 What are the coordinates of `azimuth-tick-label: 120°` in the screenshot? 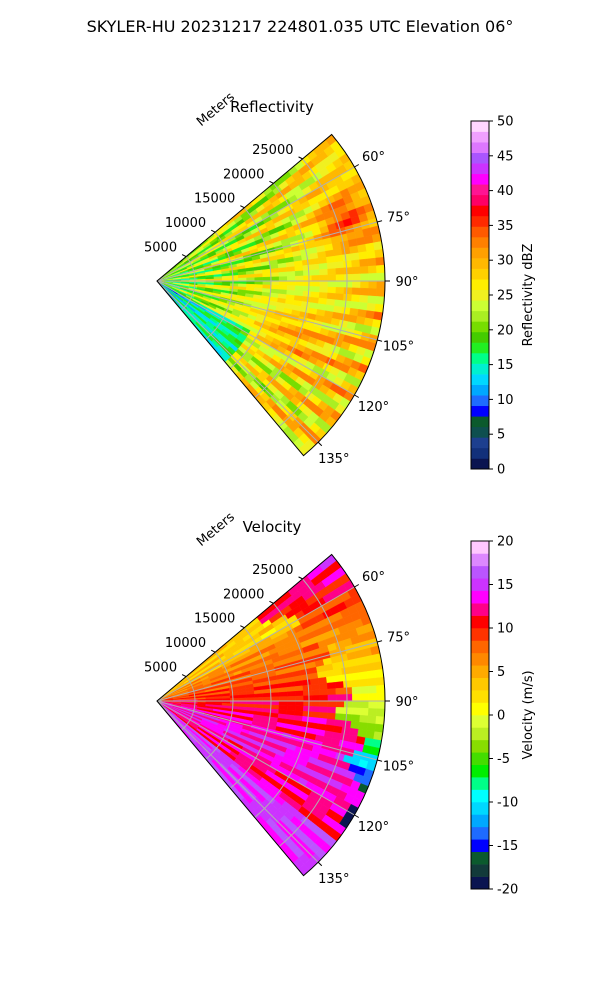 It's located at (373, 827).